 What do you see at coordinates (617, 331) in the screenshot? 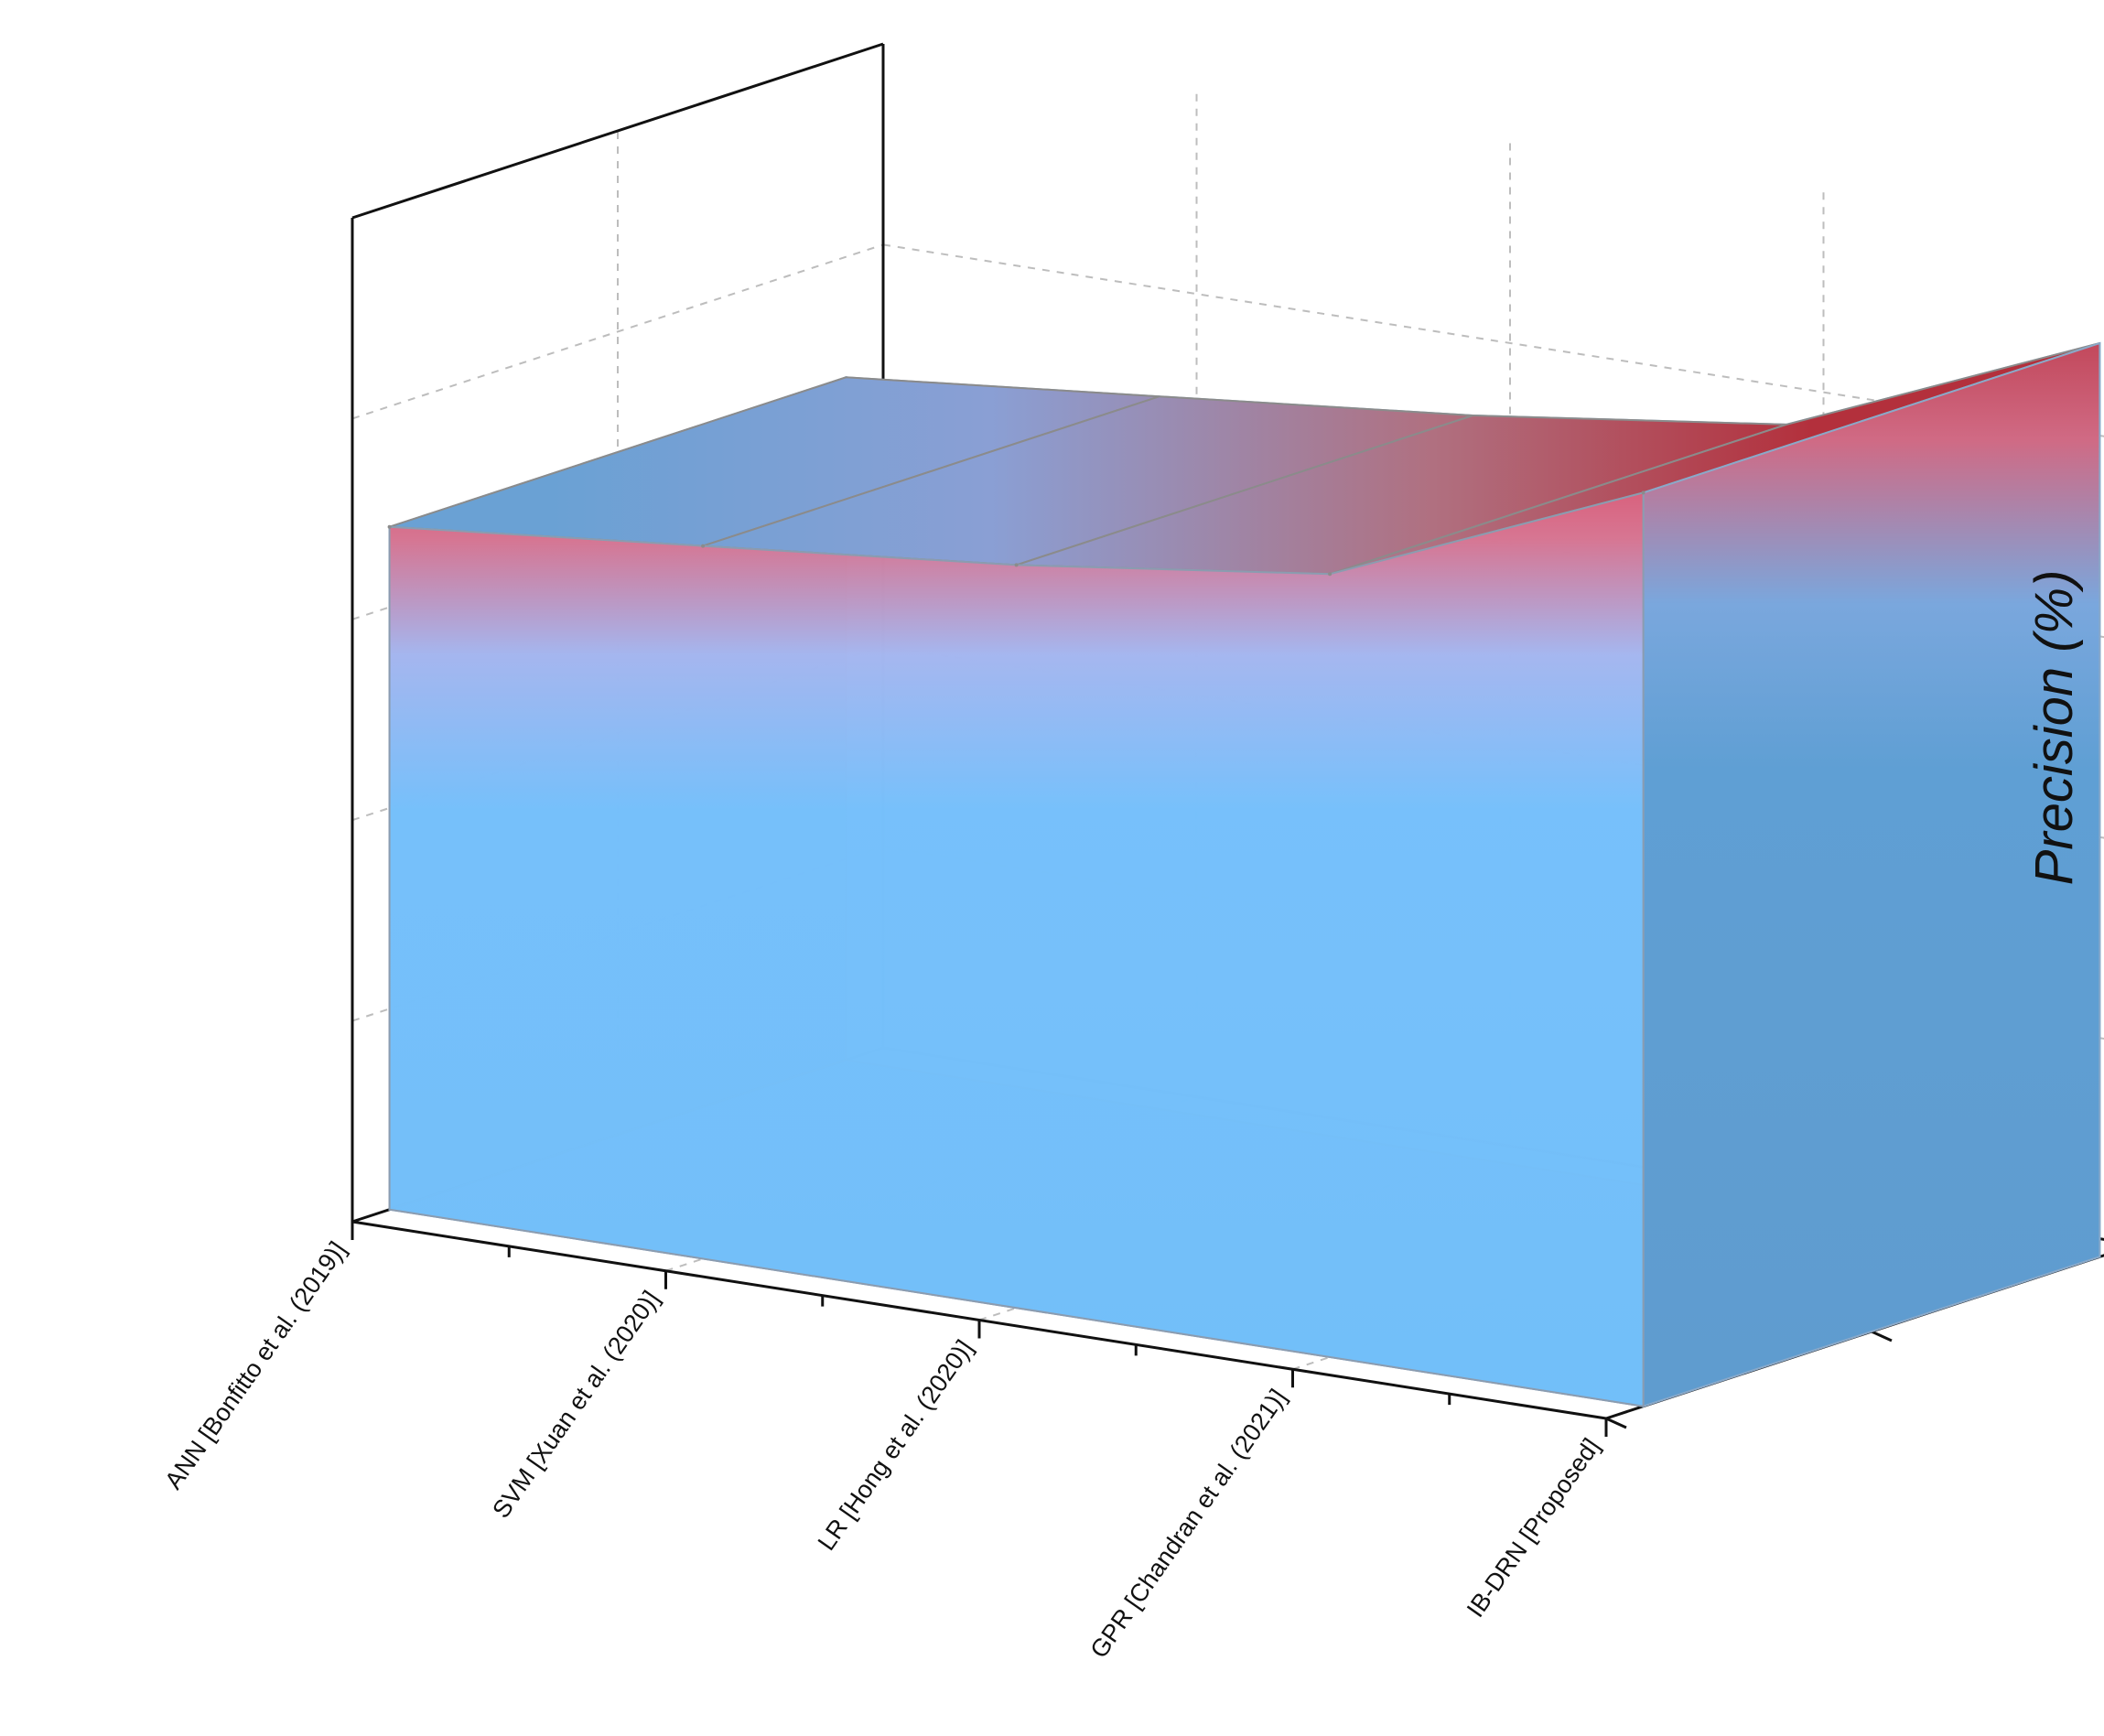
I see `side-wall-gridline` at bounding box center [617, 331].